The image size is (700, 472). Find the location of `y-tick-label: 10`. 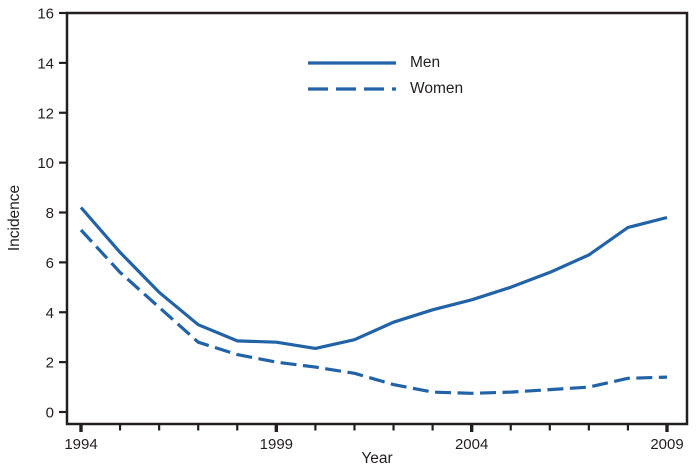

y-tick-label: 10 is located at coordinates (45, 163).